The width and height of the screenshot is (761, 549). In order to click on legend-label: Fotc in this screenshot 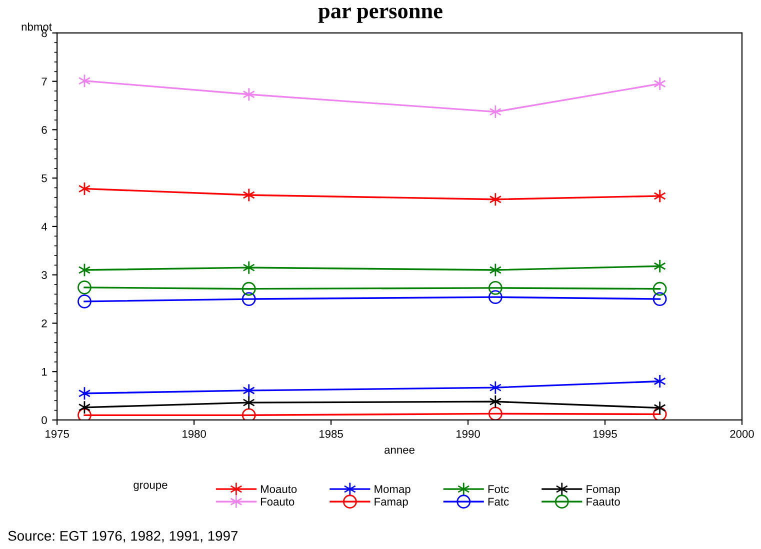, I will do `click(498, 489)`.